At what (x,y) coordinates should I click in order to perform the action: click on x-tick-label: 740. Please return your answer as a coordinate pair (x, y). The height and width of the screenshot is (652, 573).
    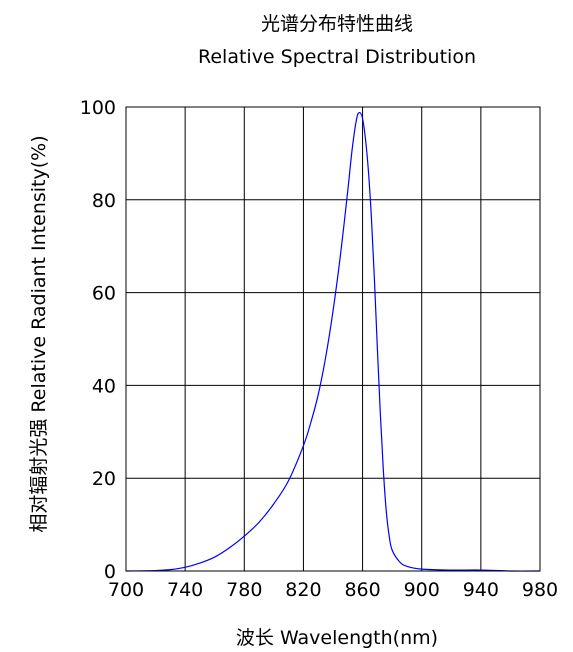
    Looking at the image, I should click on (185, 590).